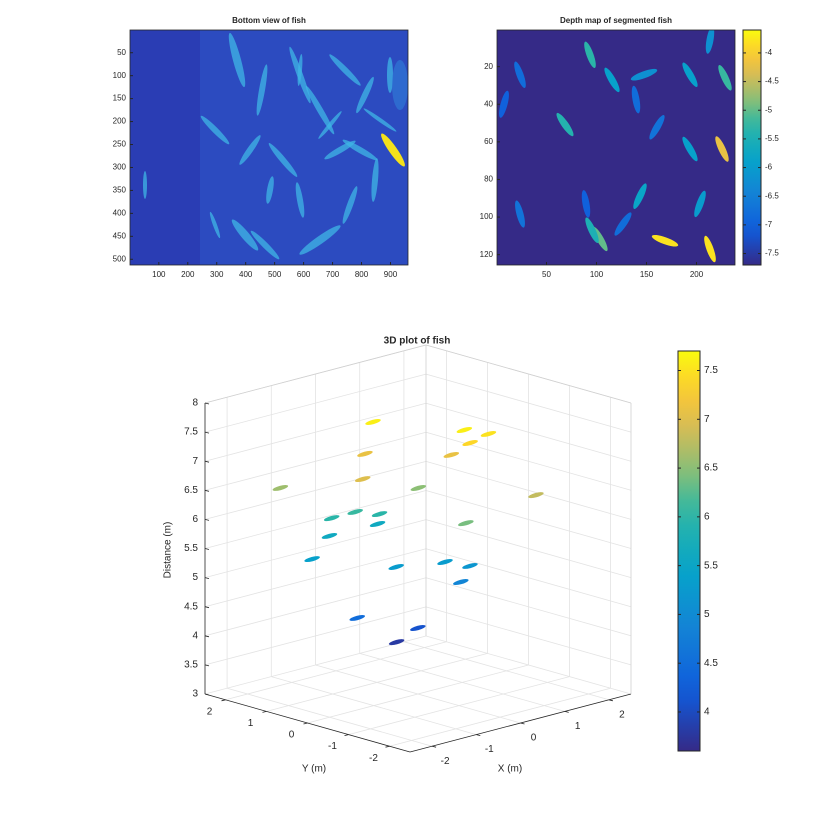 The width and height of the screenshot is (816, 816). I want to click on colorbar-tick-label: -5.5, so click(772, 138).